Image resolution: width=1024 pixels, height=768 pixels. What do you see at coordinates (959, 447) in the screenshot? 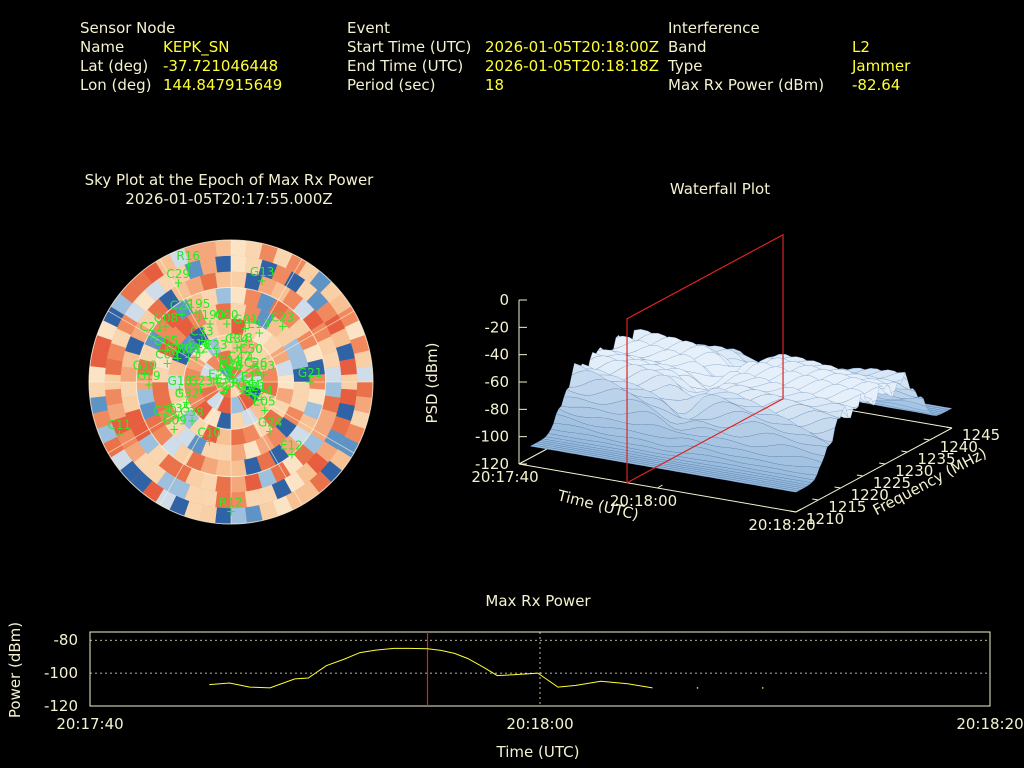
I see `waterfall-freq-tick-label: 1240` at bounding box center [959, 447].